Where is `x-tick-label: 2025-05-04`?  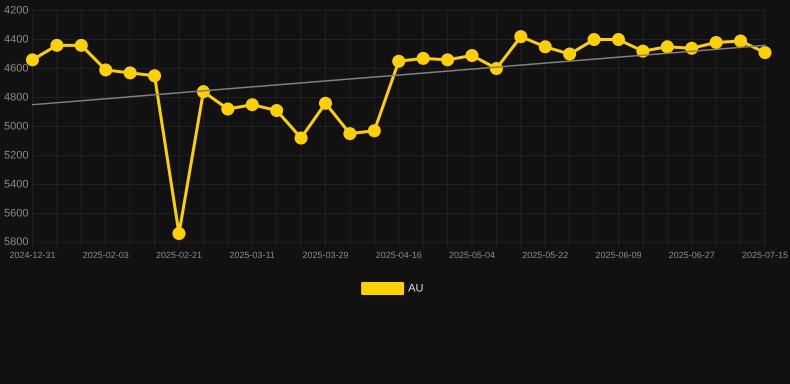 x-tick-label: 2025-05-04 is located at coordinates (471, 255).